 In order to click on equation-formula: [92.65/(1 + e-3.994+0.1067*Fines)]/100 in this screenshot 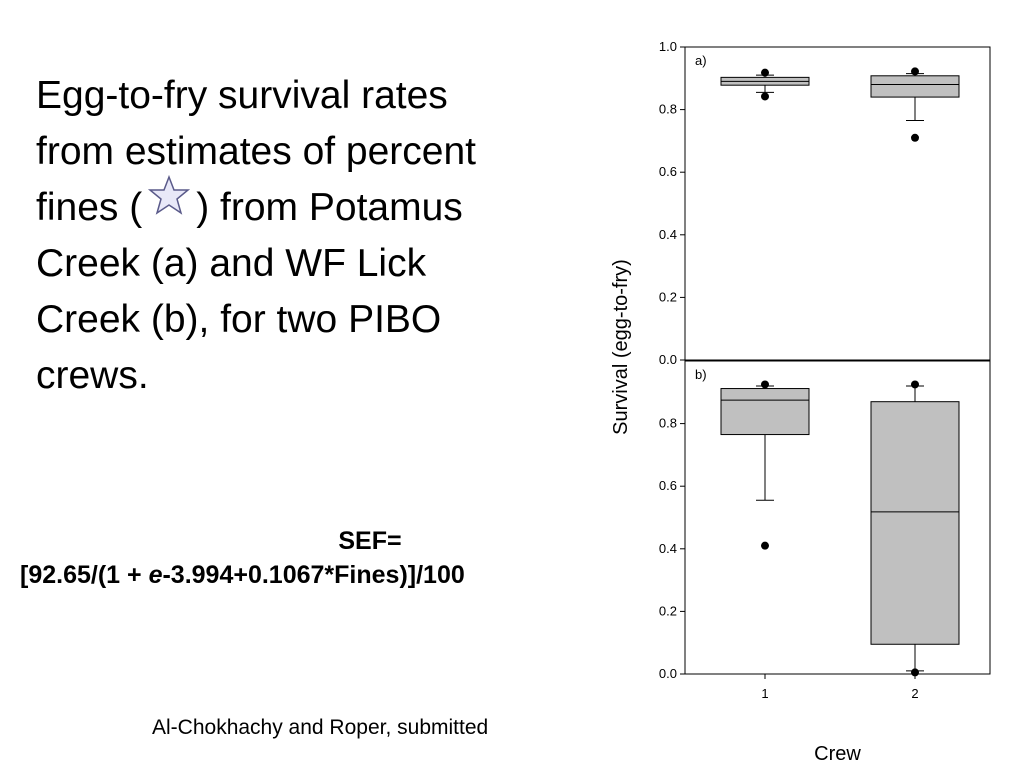, I will do `click(370, 575)`.